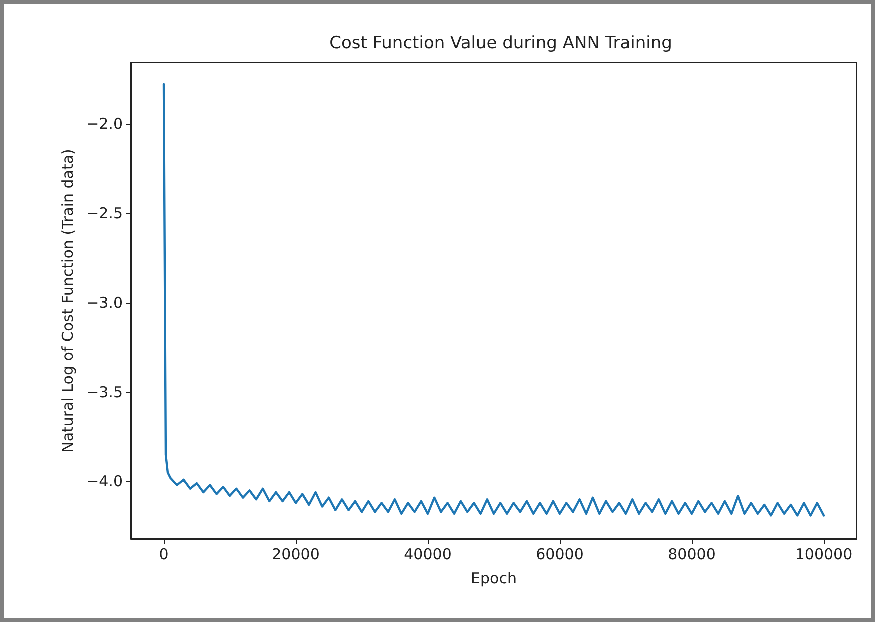 This screenshot has height=622, width=875. I want to click on x-tick-label: 80000, so click(692, 555).